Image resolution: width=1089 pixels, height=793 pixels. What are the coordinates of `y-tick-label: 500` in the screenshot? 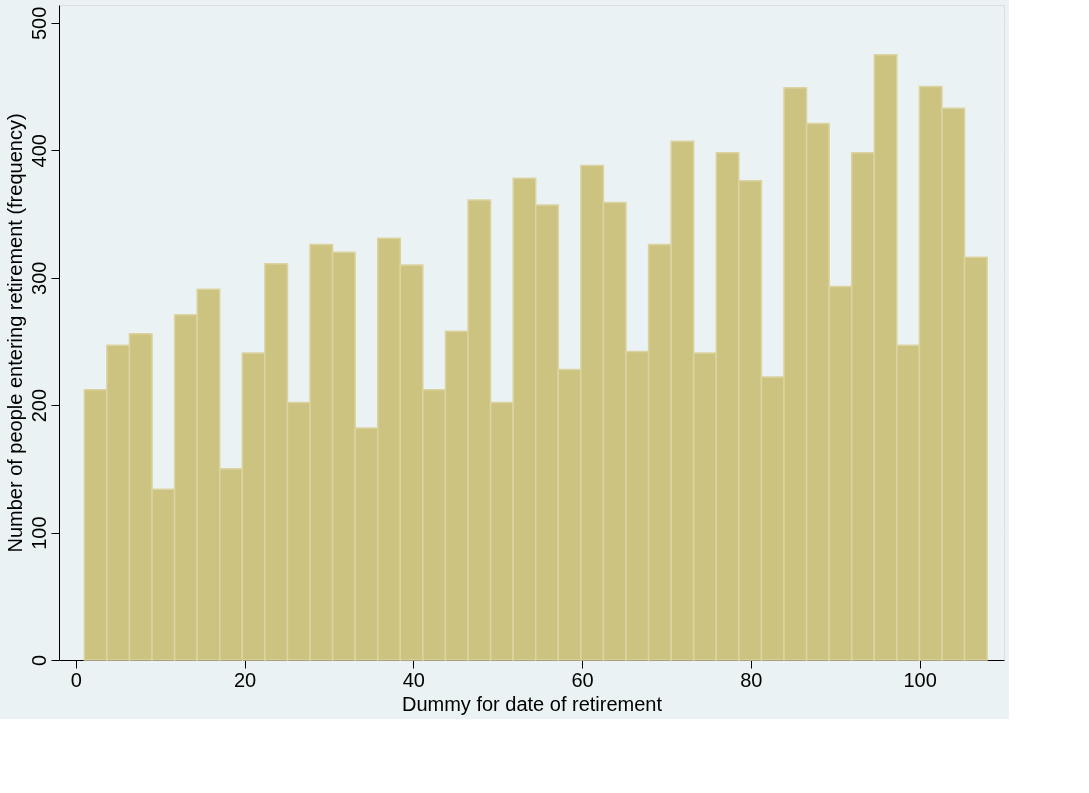 It's located at (38, 23).